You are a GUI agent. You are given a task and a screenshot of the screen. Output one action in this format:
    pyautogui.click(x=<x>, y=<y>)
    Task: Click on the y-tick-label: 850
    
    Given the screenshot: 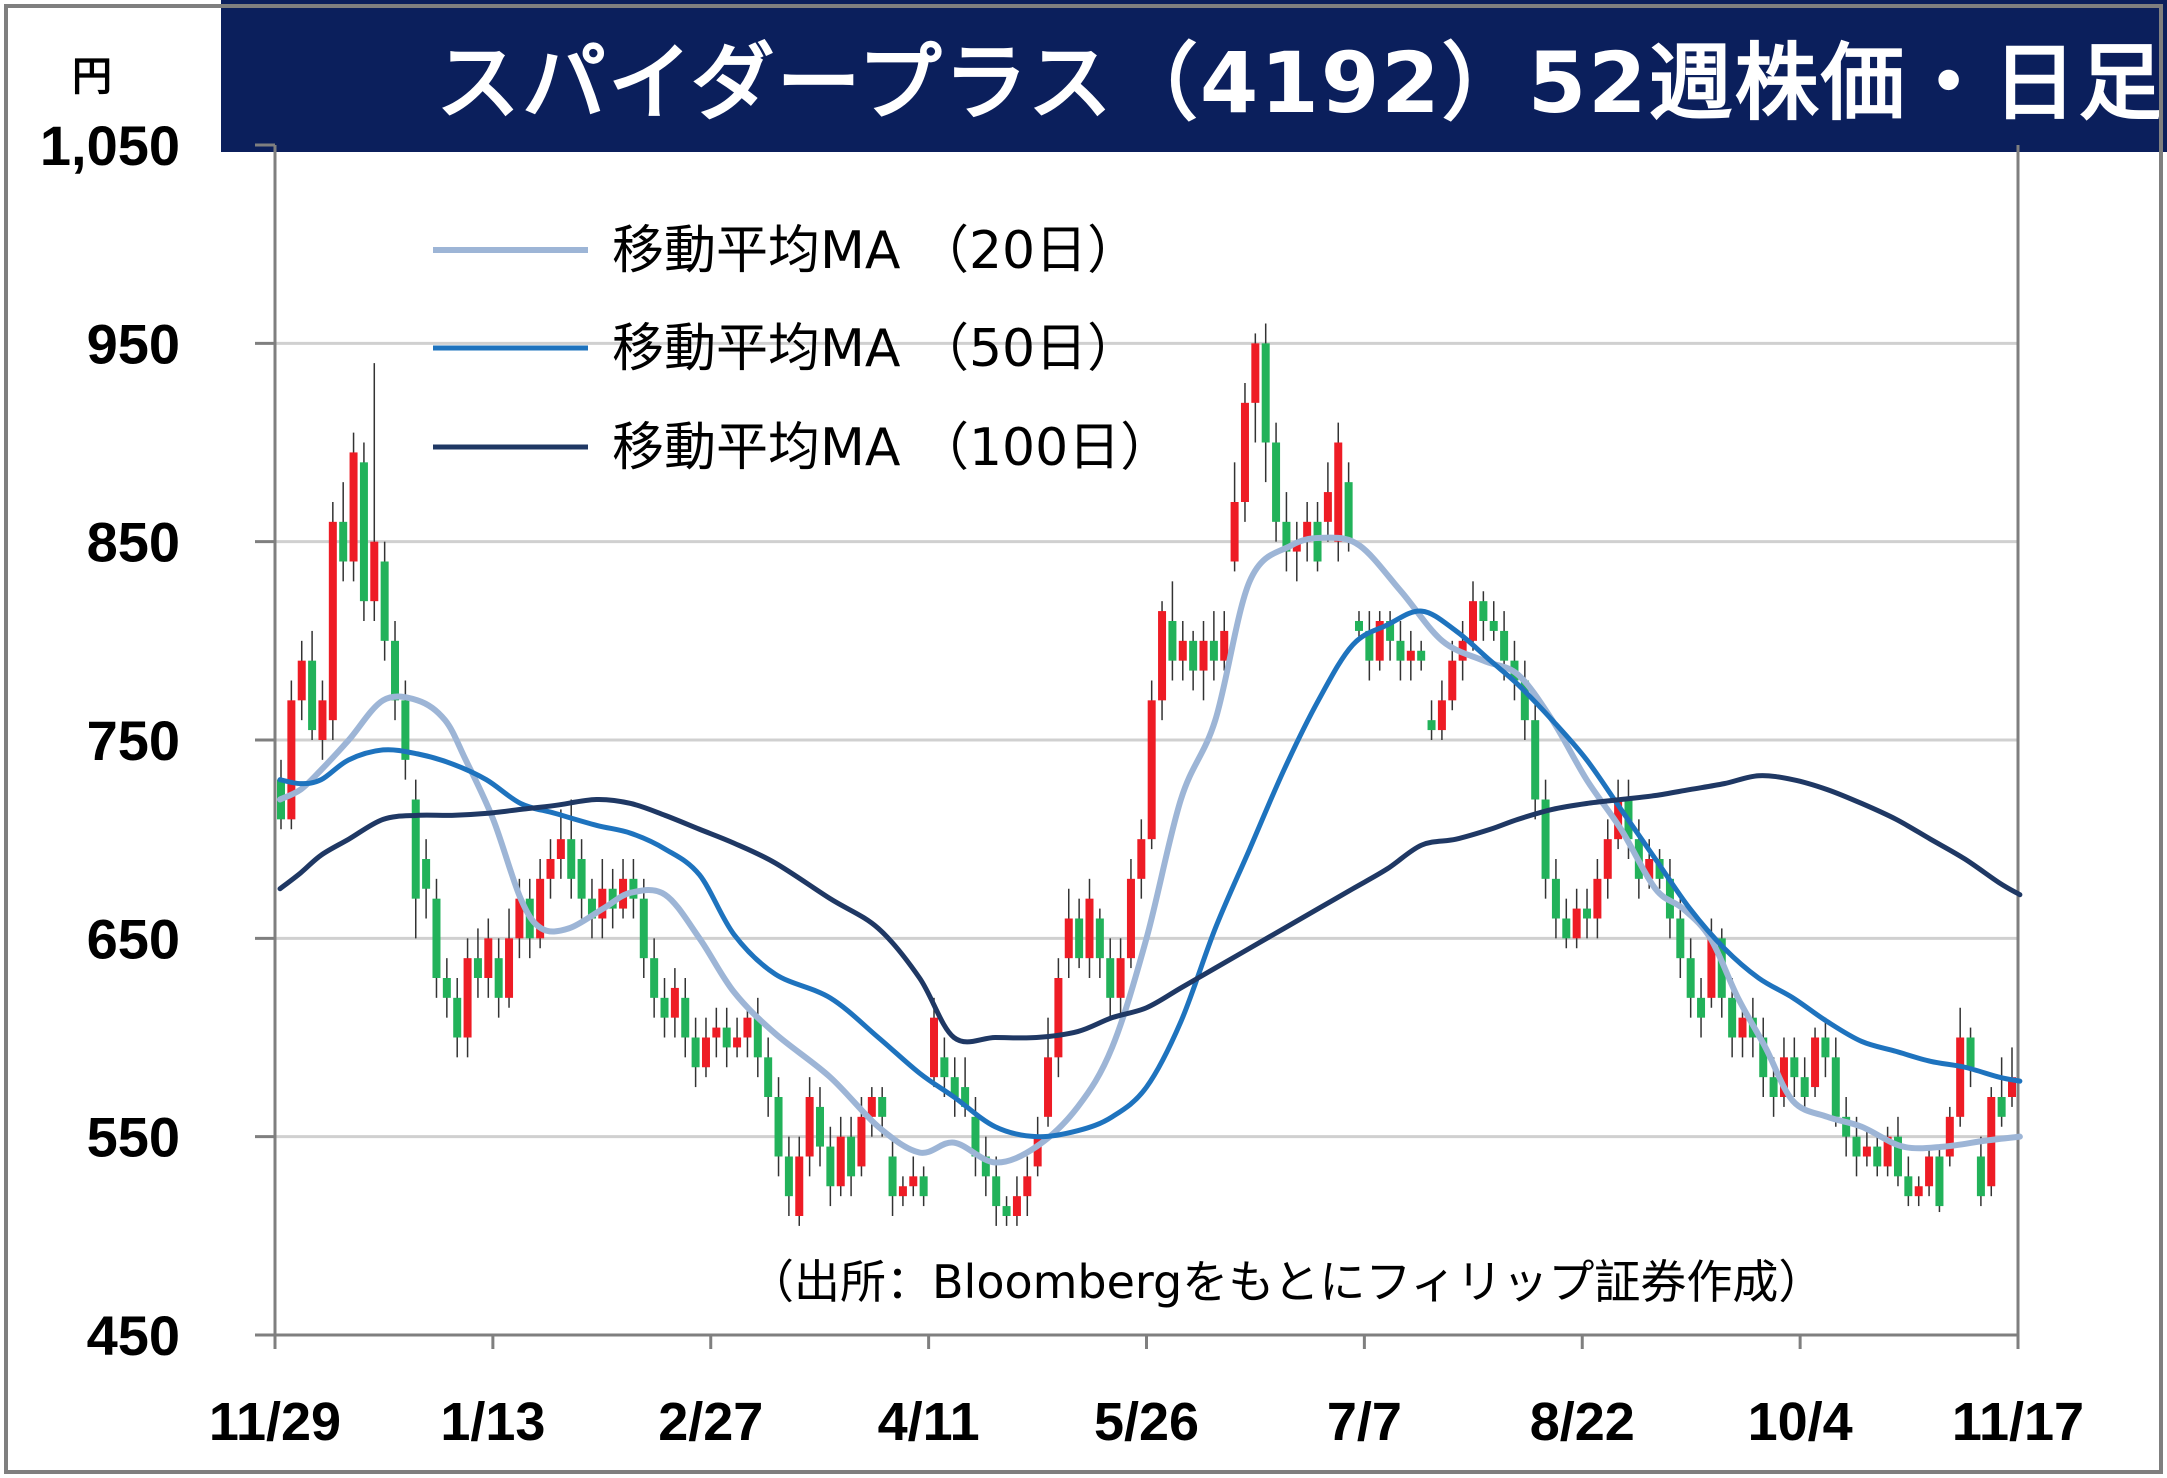 What is the action you would take?
    pyautogui.click(x=133, y=542)
    